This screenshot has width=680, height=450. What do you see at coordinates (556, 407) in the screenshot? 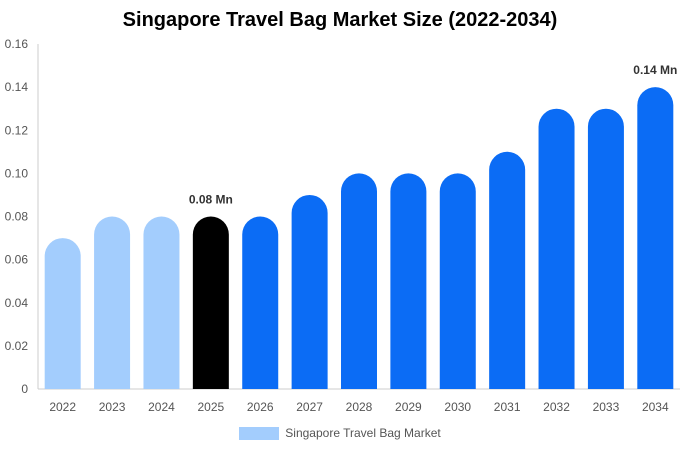
I see `x-tick-label: 2032` at bounding box center [556, 407].